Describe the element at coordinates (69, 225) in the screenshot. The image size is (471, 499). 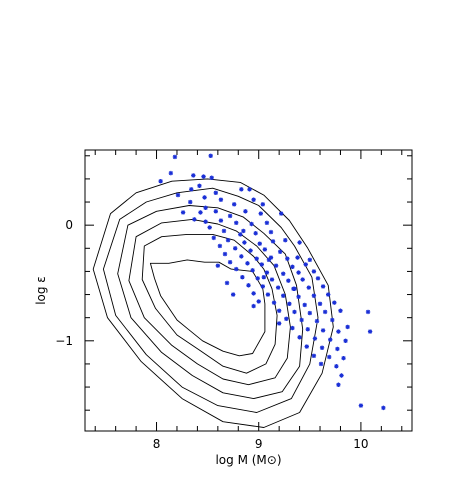
I see `y-tick-label: 0` at that location.